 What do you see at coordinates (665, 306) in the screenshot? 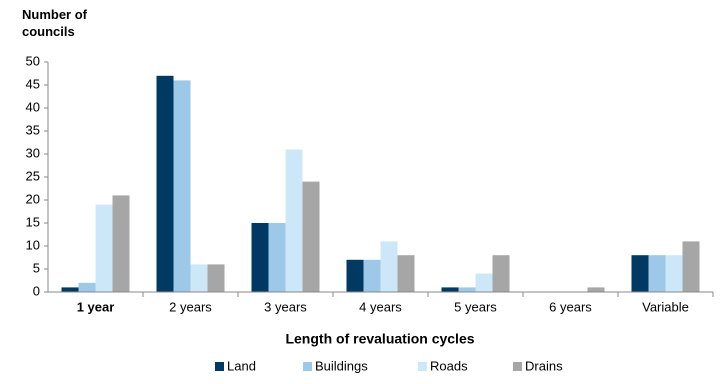
I see `x-tick-label: Variable` at bounding box center [665, 306].